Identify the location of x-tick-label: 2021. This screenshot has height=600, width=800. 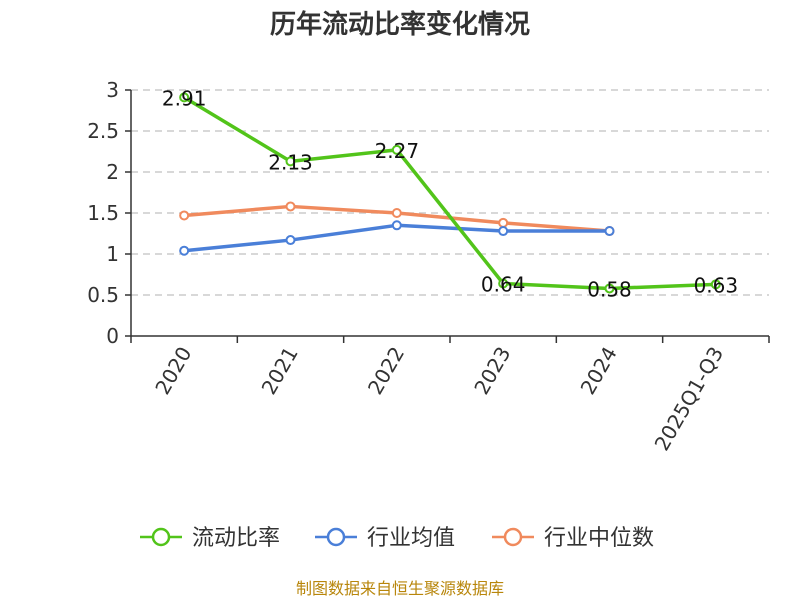
(280, 371).